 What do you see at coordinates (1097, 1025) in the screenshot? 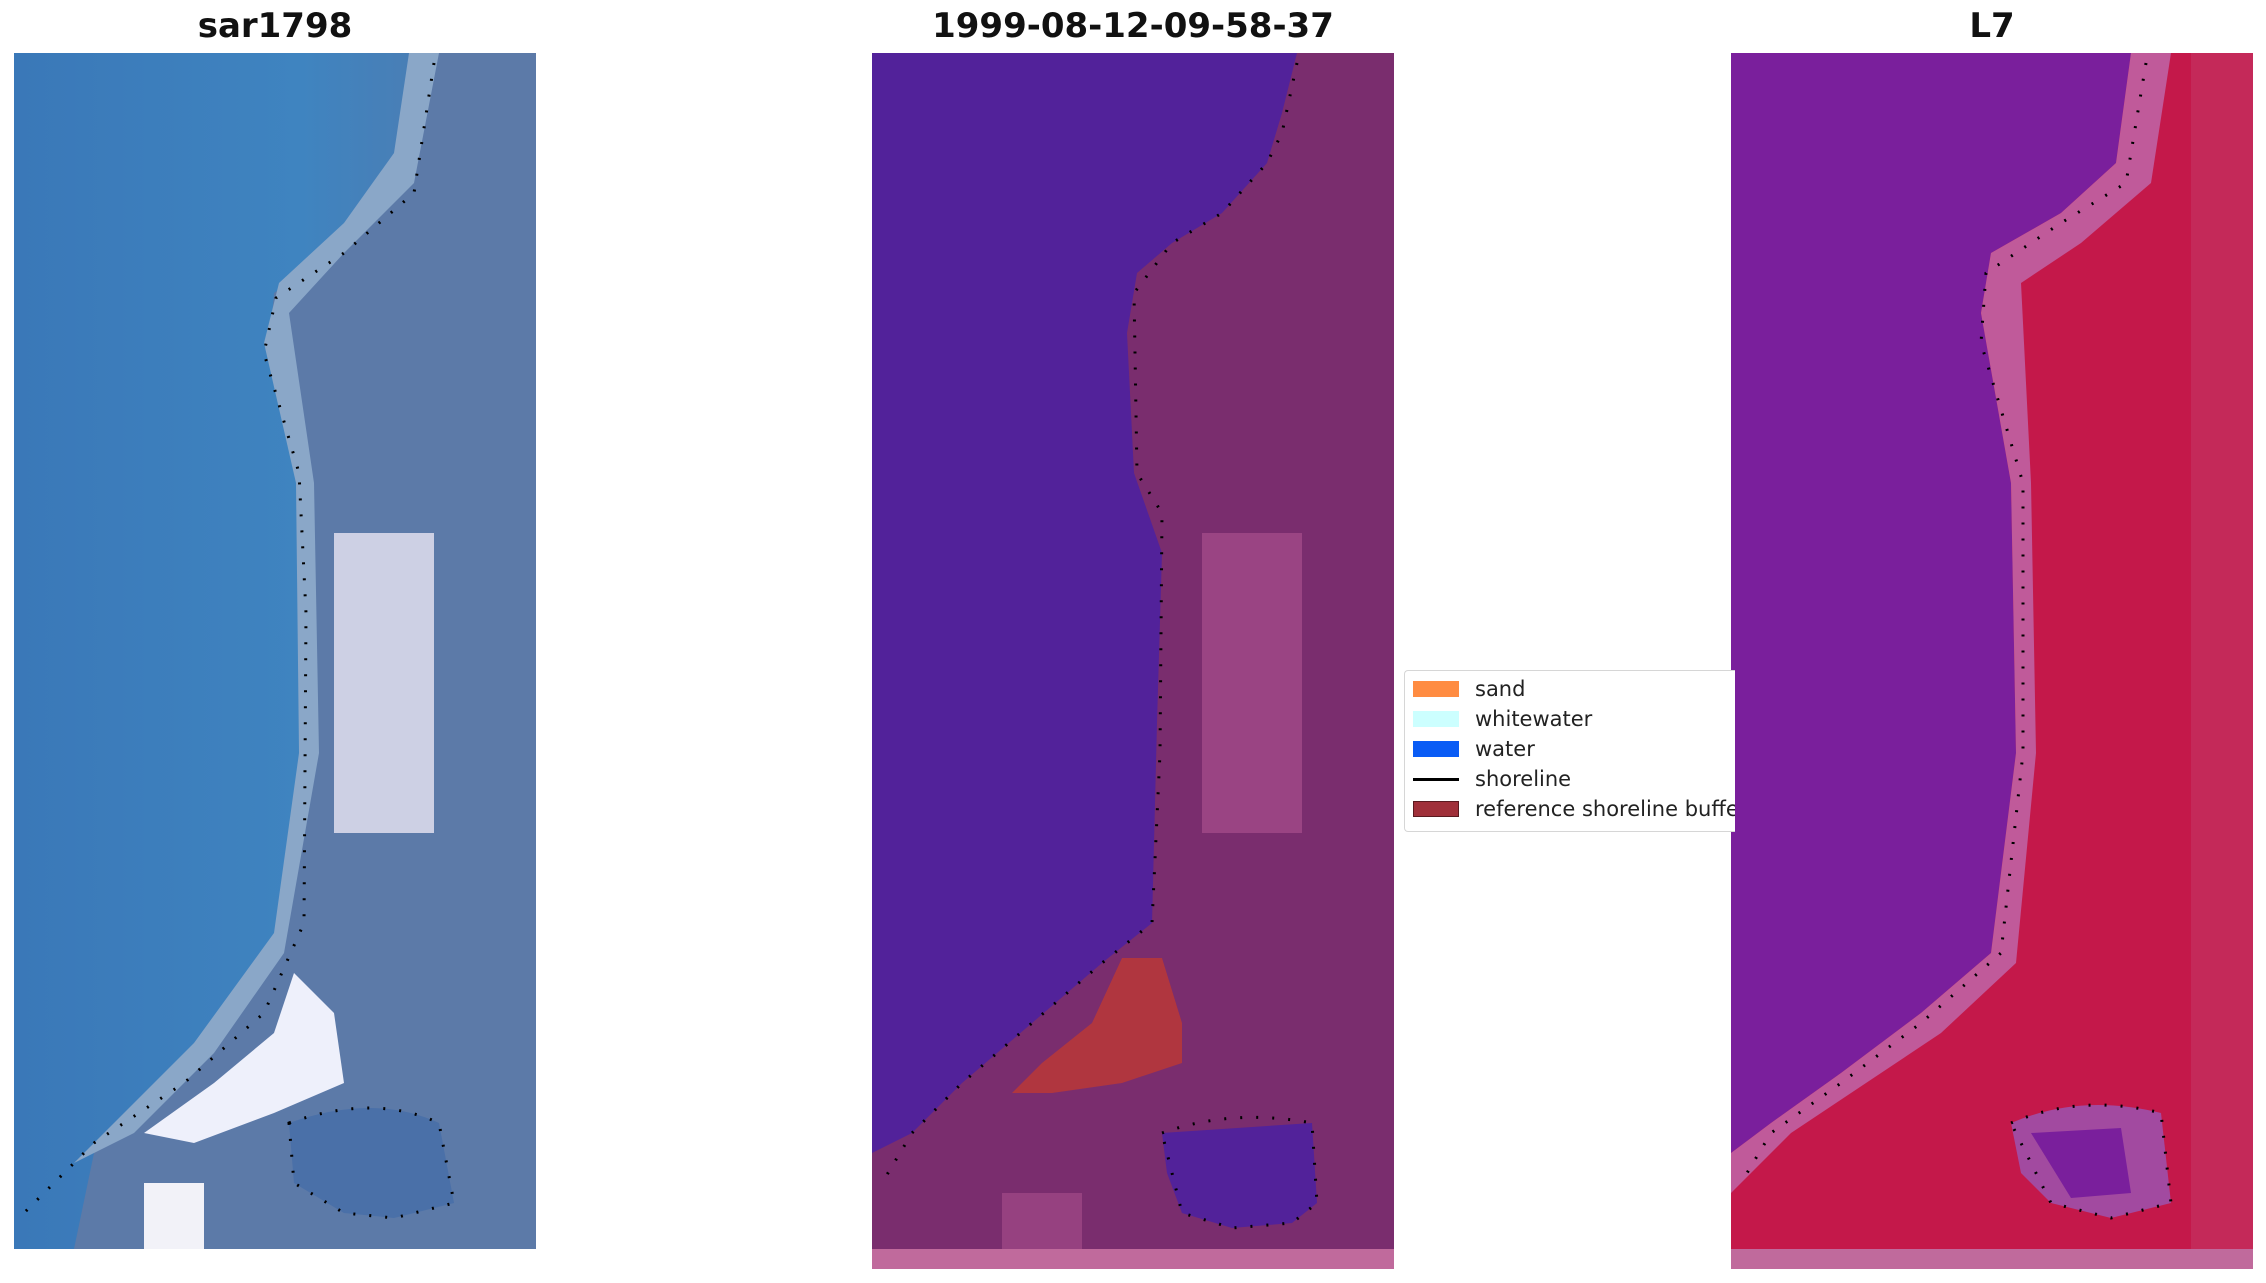
I see `classified-buffer` at bounding box center [1097, 1025].